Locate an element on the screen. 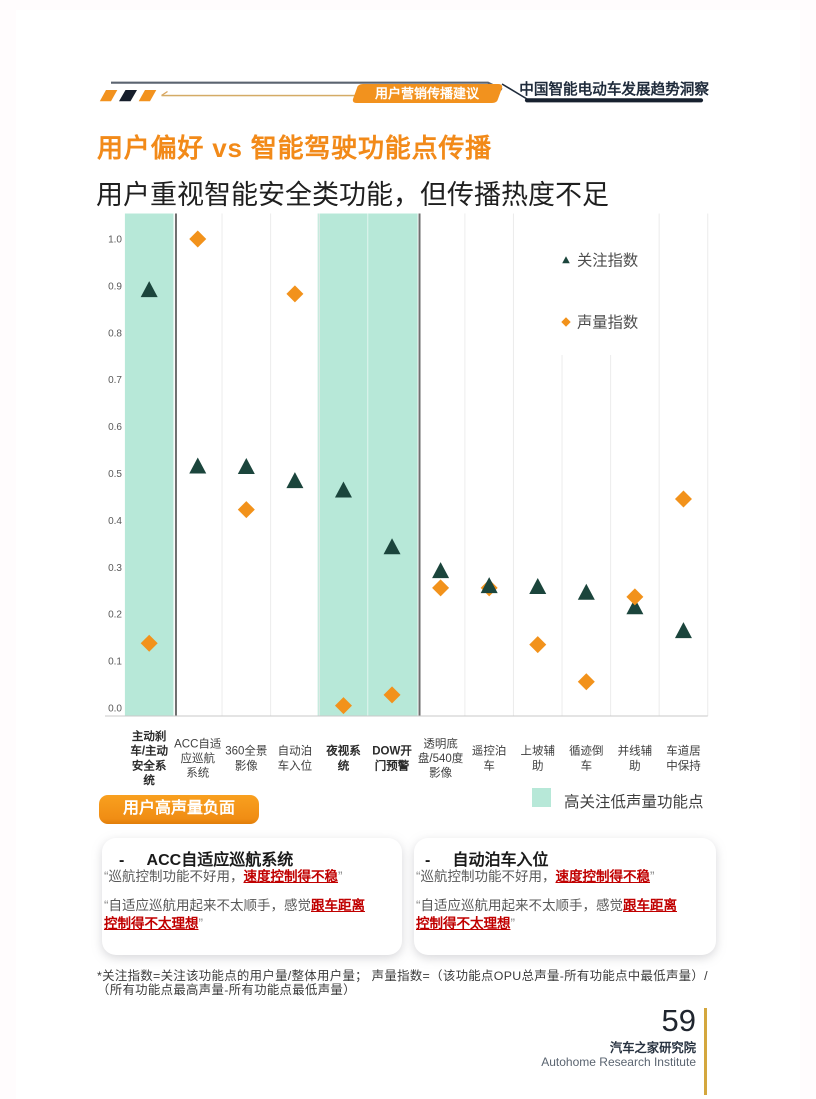 The width and height of the screenshot is (816, 1099). svg-text: 夜视系统 is located at coordinates (343, 758).